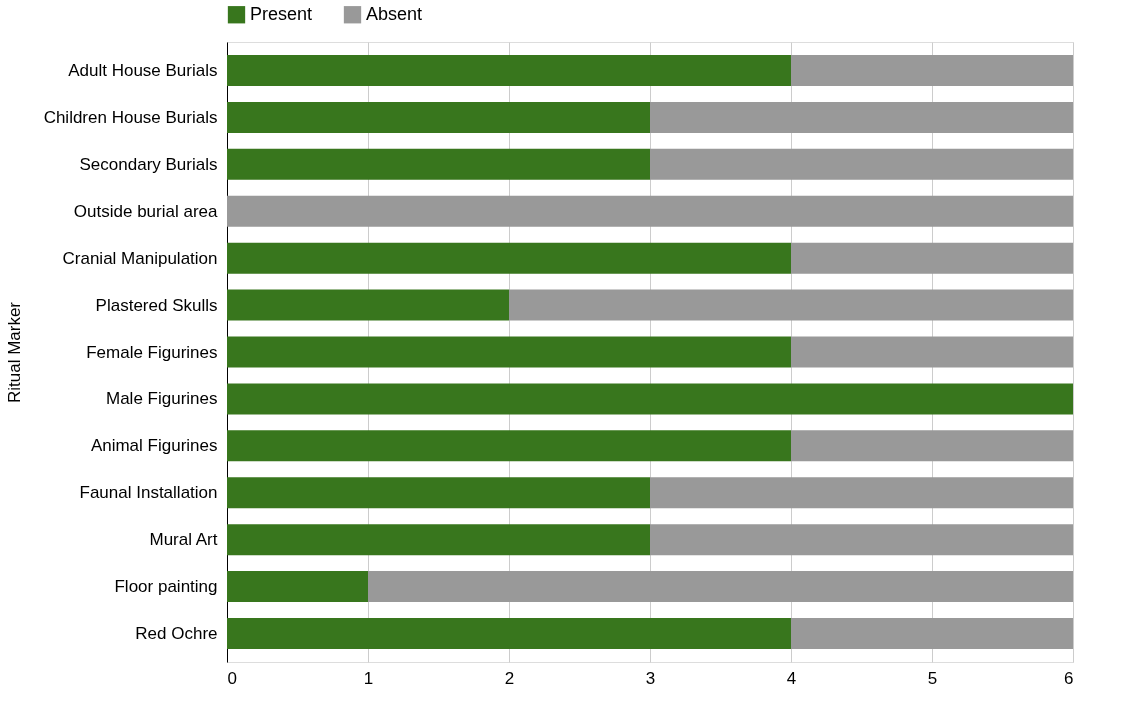  What do you see at coordinates (162, 399) in the screenshot?
I see `y-tick-label: Male Figurines` at bounding box center [162, 399].